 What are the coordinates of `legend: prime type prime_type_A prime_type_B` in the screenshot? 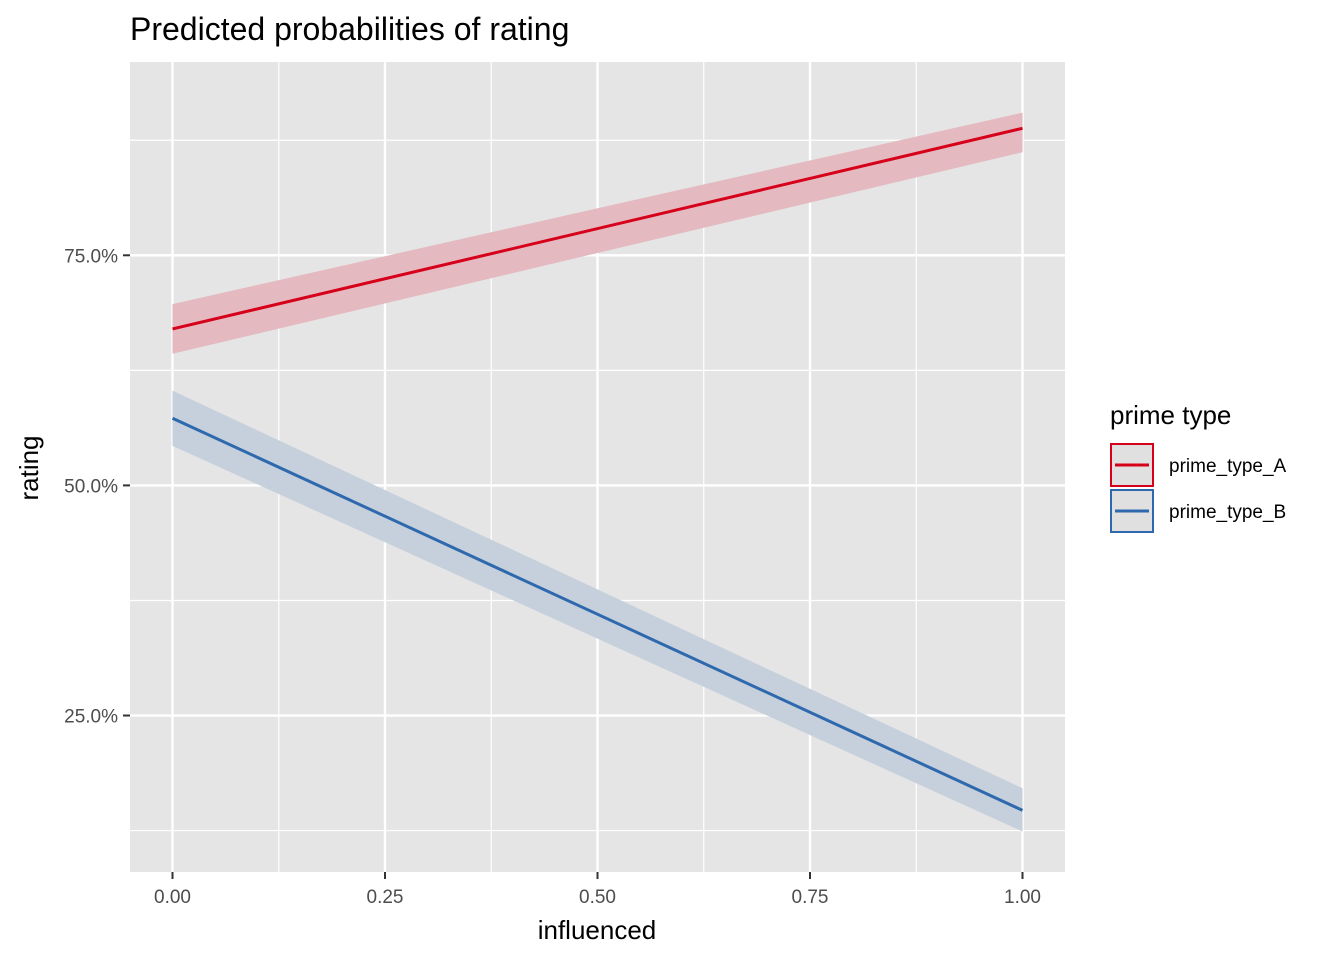 It's located at (1198, 466).